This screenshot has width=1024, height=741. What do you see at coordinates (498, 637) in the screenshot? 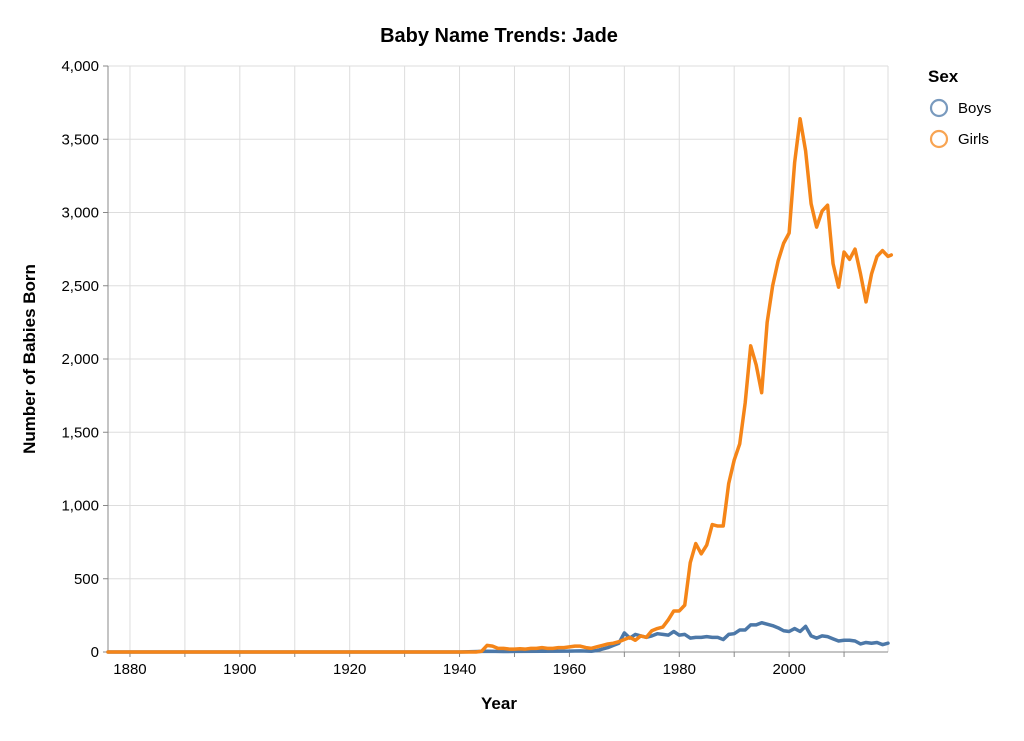
I see `series-line-boys` at bounding box center [498, 637].